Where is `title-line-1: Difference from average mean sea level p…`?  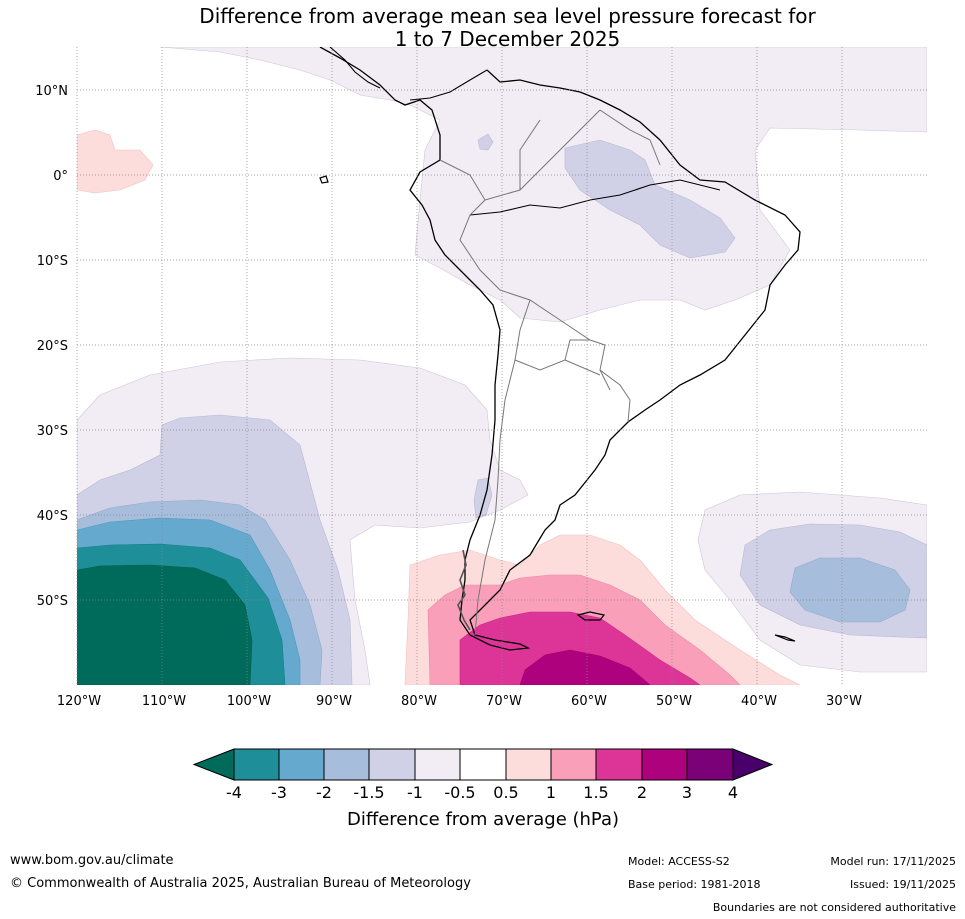
title-line-1: Difference from average mean sea level p… is located at coordinates (507, 16).